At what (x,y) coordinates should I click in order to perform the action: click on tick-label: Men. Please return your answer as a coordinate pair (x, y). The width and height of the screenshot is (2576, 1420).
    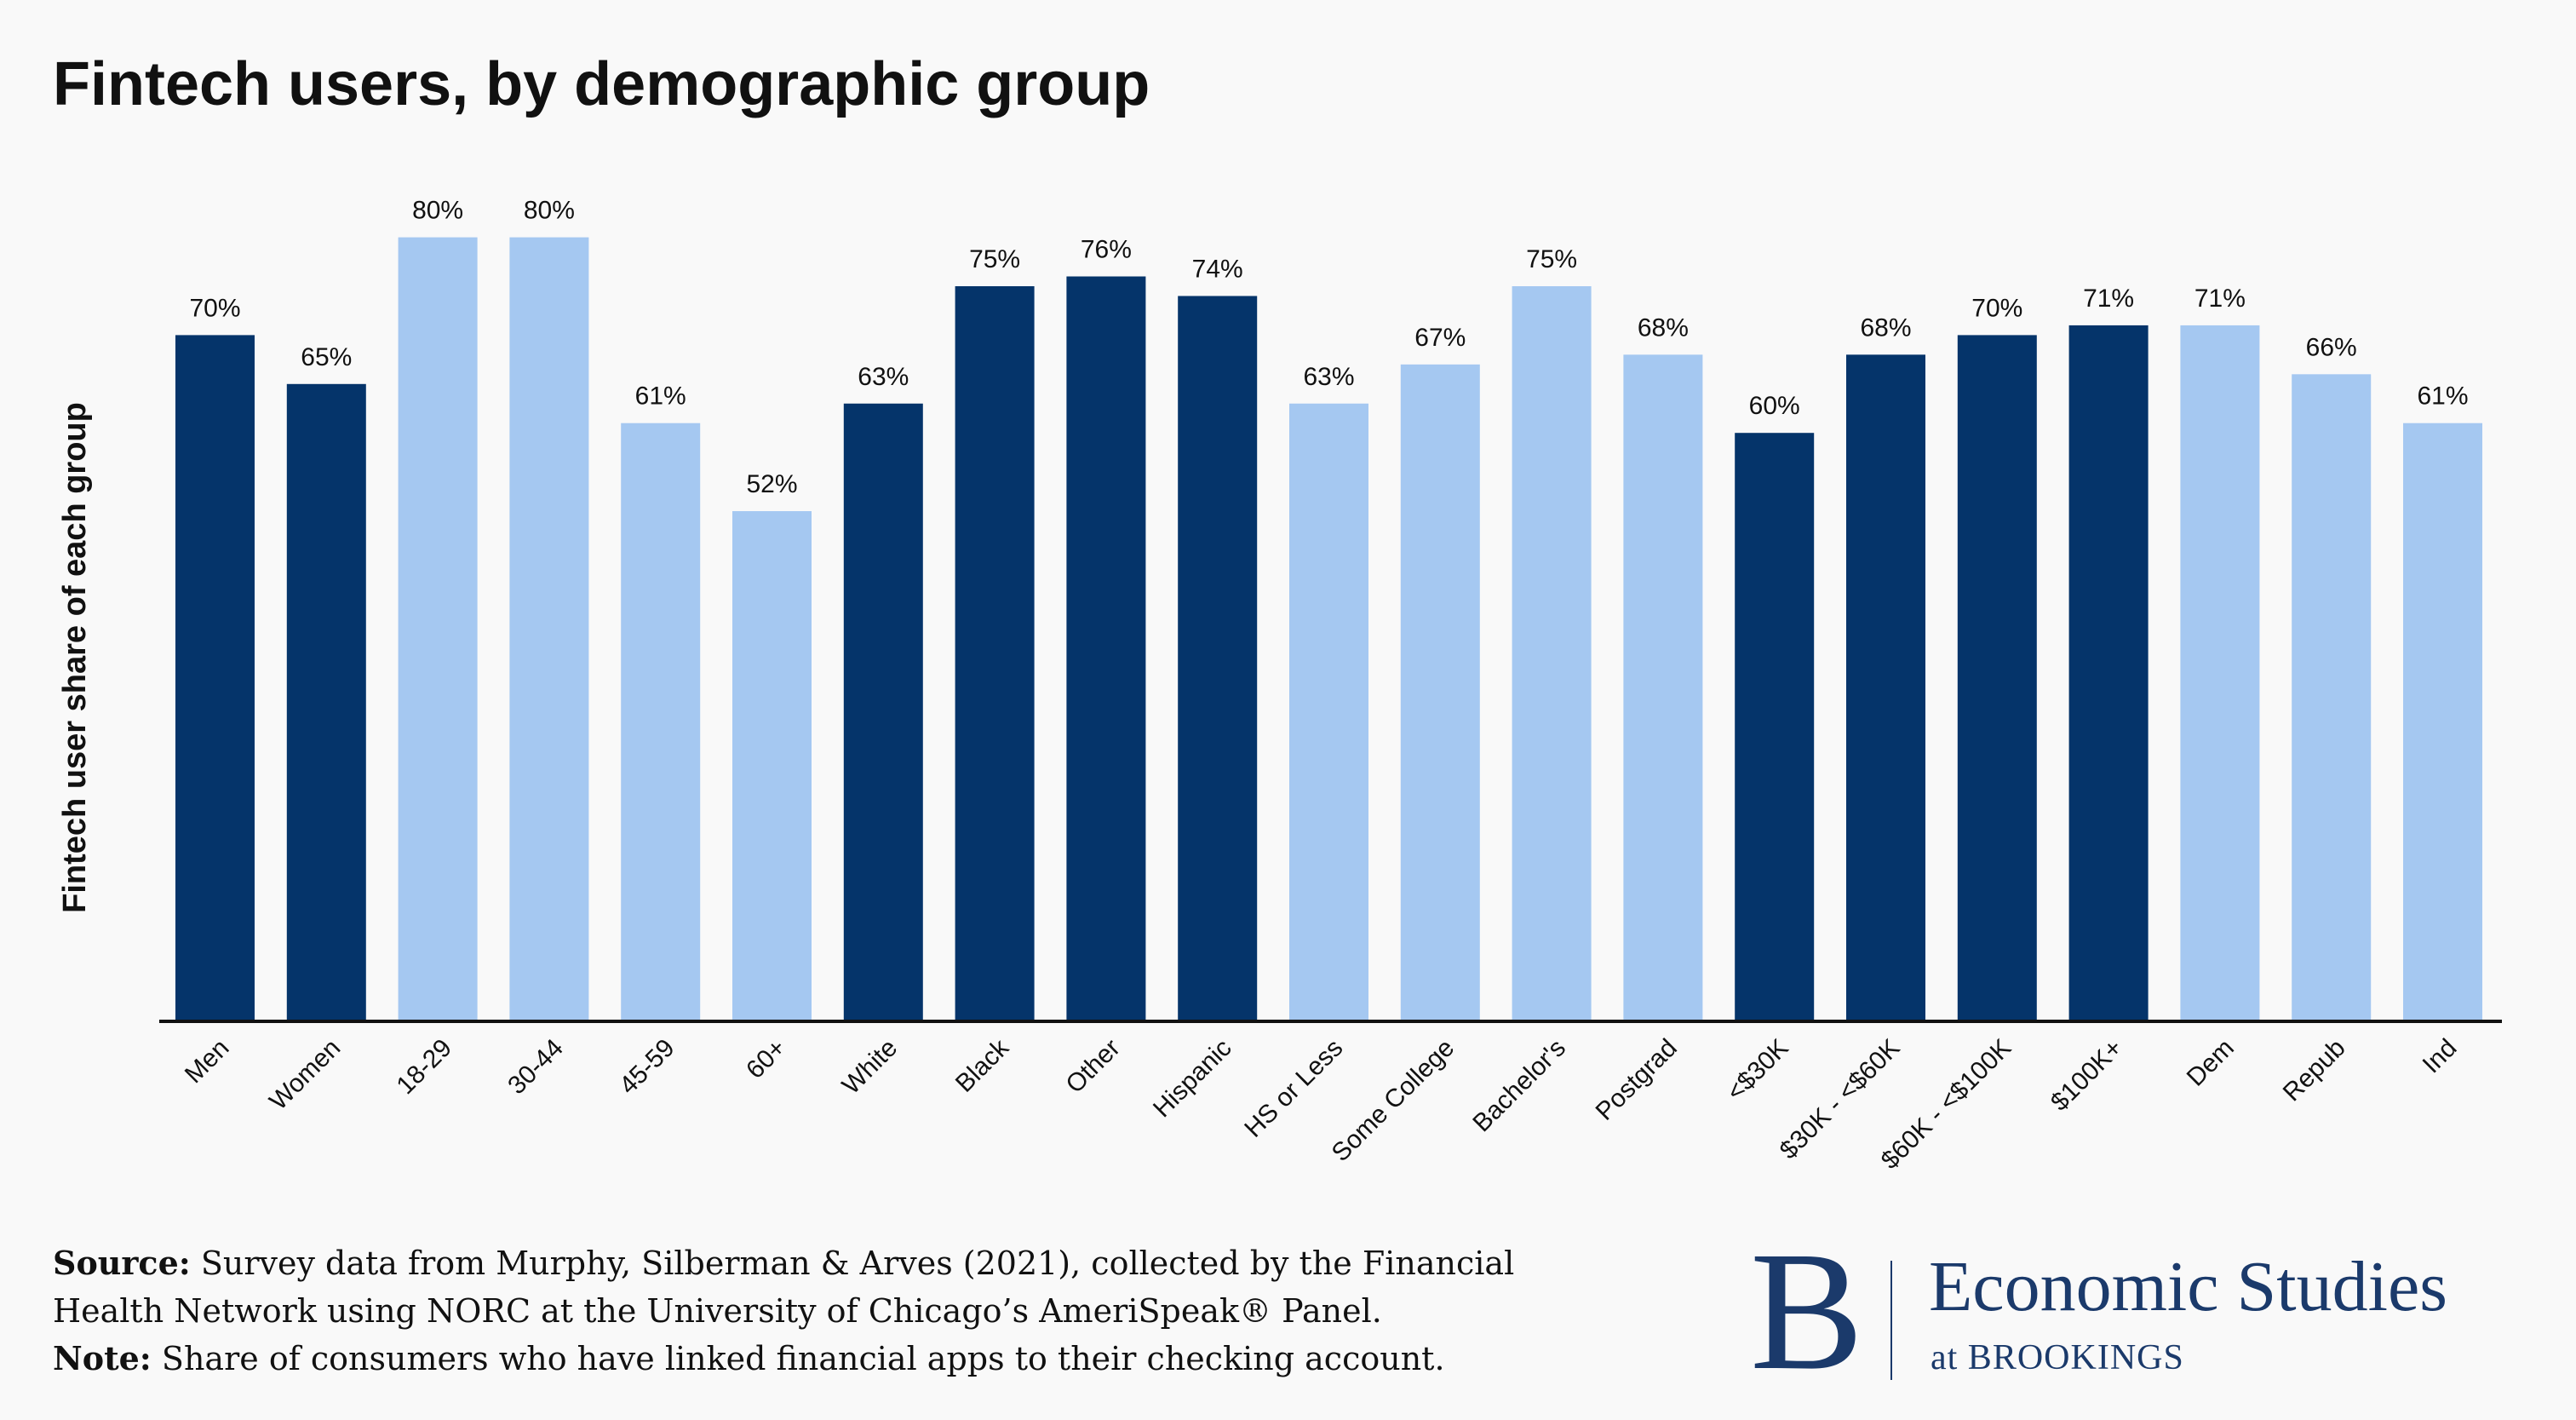
    Looking at the image, I should click on (207, 1061).